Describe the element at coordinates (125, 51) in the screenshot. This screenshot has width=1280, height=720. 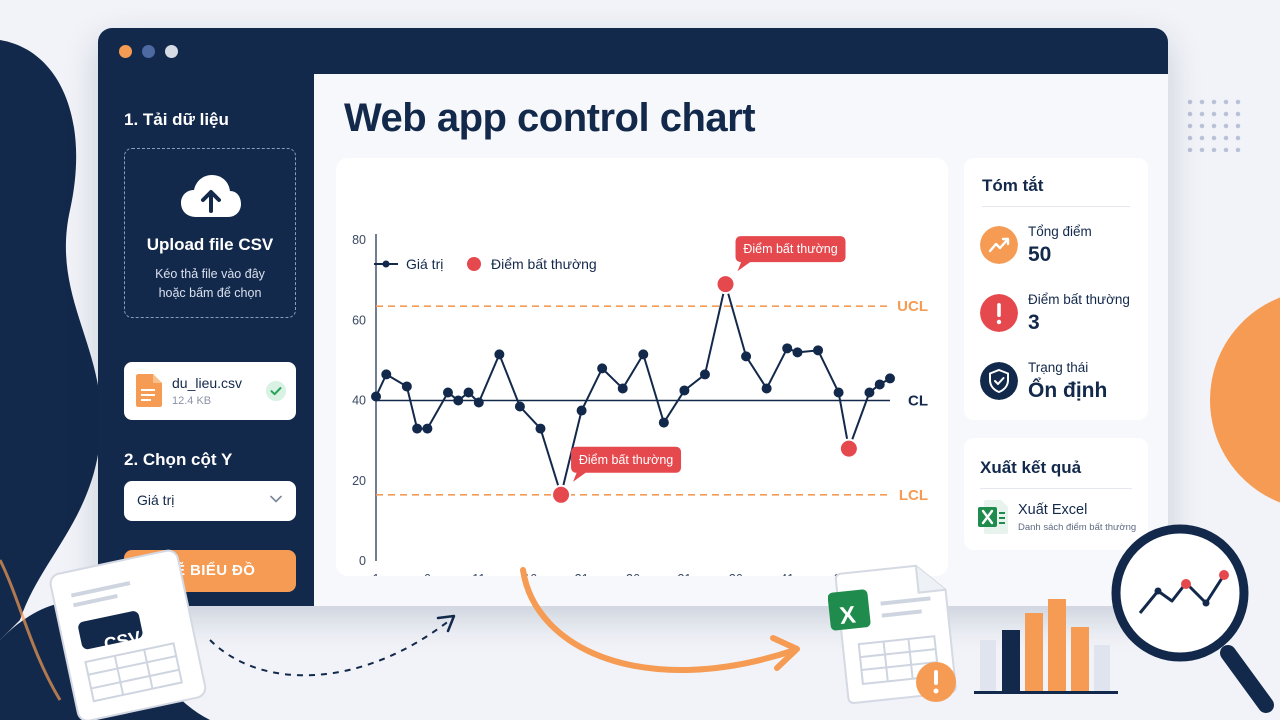
I see `window-close-button` at that location.